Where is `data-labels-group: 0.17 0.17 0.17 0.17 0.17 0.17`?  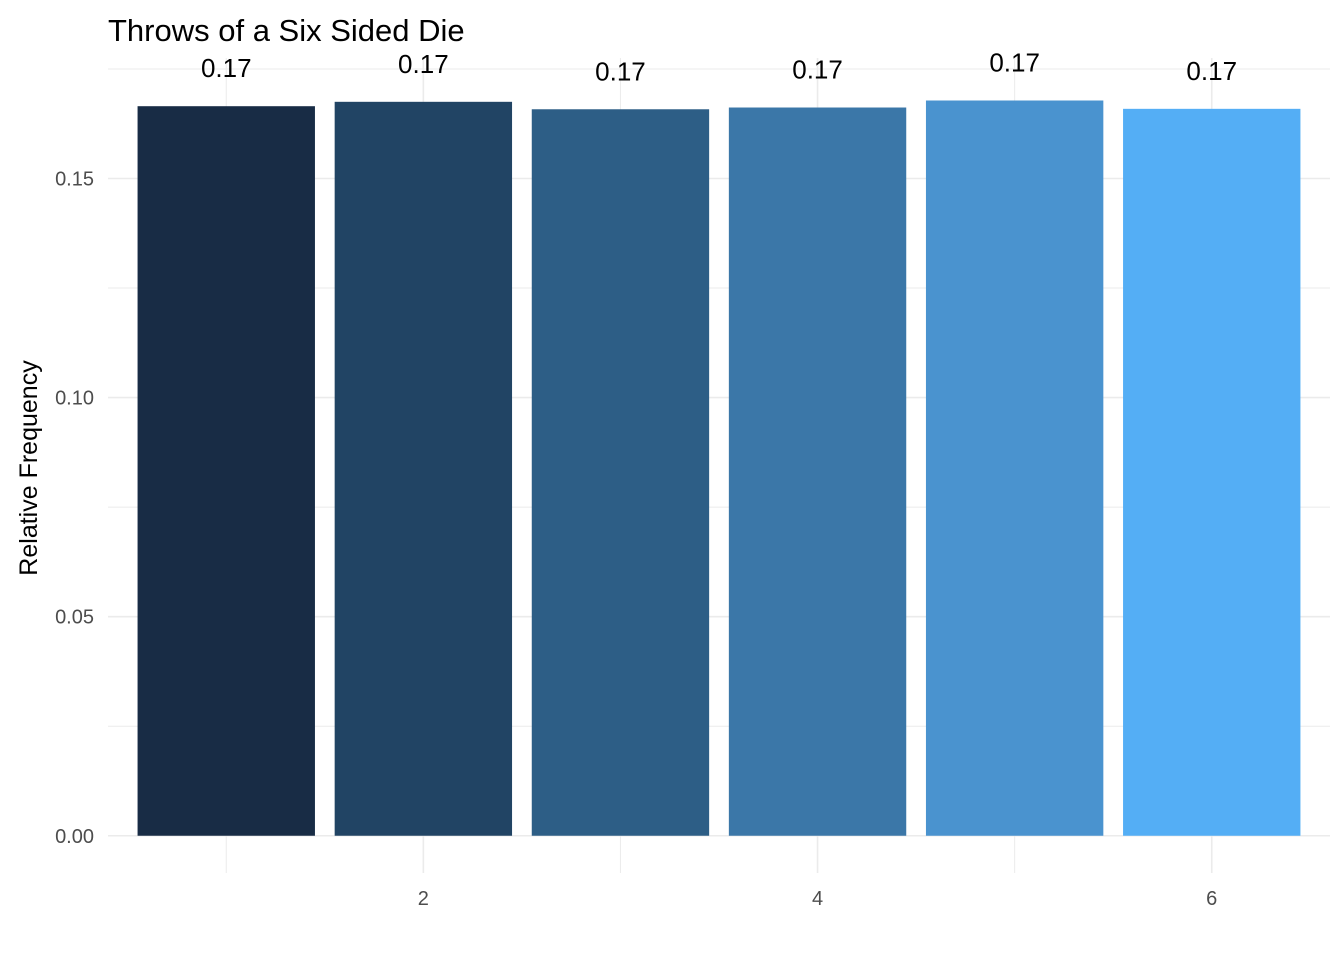
data-labels-group: 0.17 0.17 0.17 0.17 0.17 0.17 is located at coordinates (719, 67).